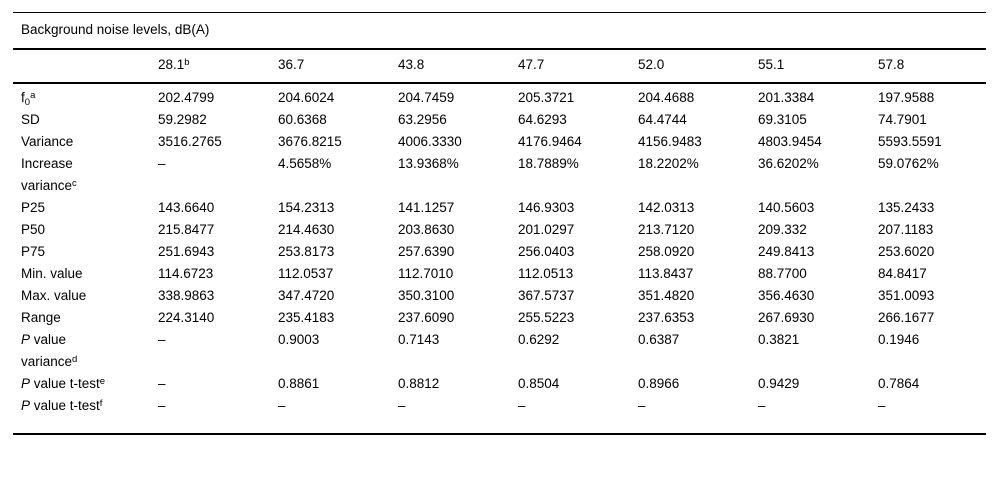 The height and width of the screenshot is (486, 1000). I want to click on value-cell: 0.8504, so click(539, 383).